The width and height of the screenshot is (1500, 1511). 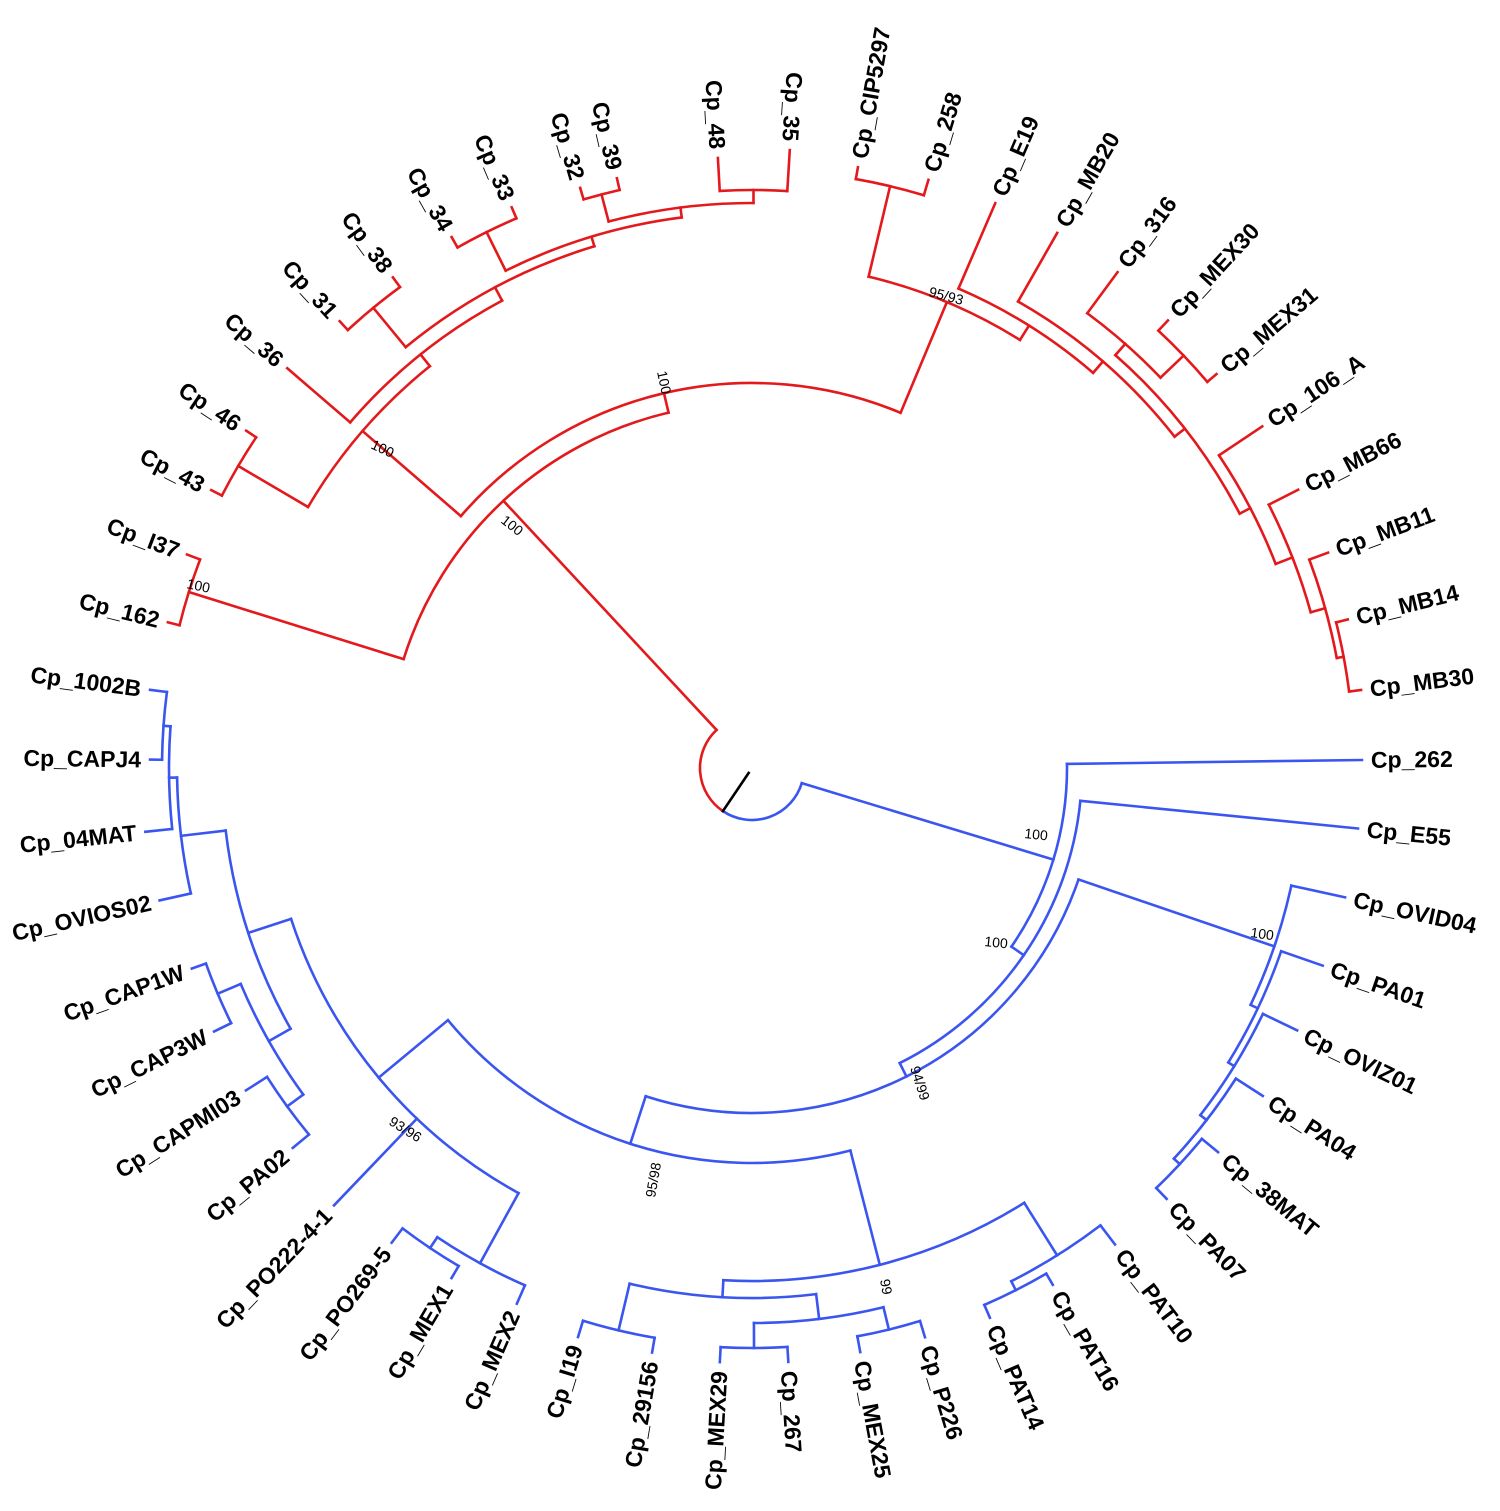 What do you see at coordinates (871, 92) in the screenshot?
I see `leaf-label: Cp_CIP5297` at bounding box center [871, 92].